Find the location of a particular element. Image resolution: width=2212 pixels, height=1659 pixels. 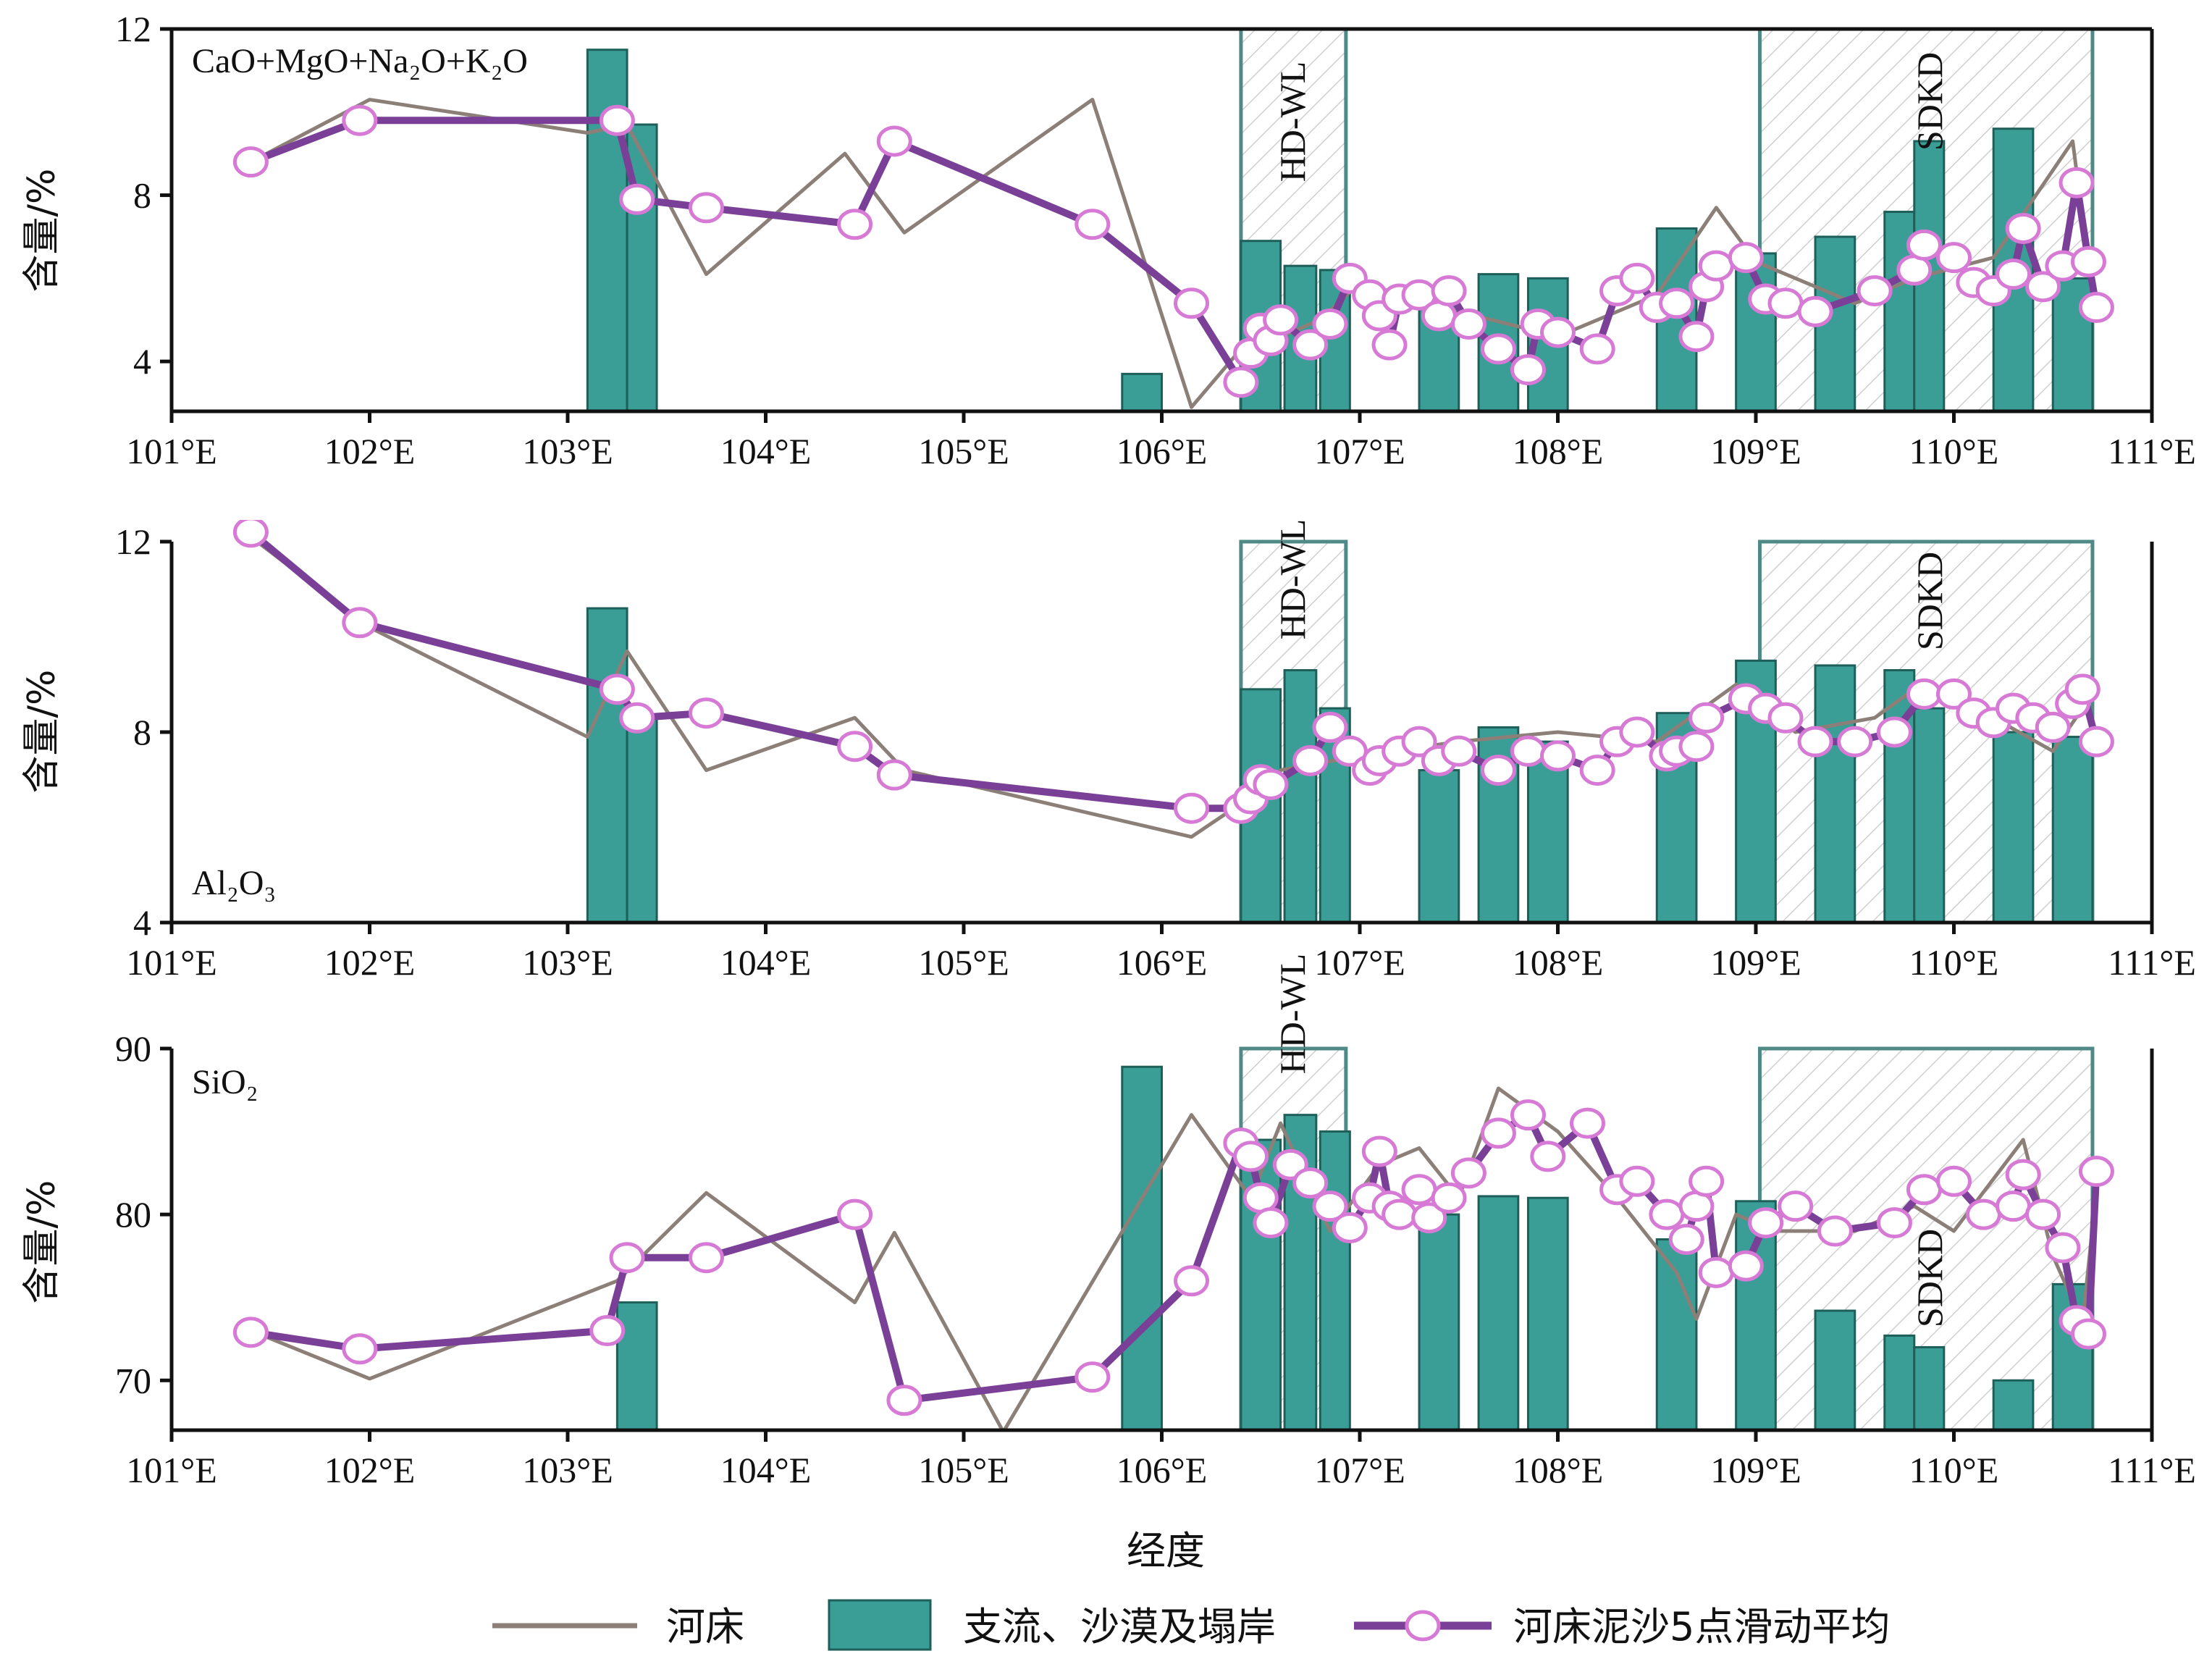

x-tick-label: 108°E is located at coordinates (1558, 963).